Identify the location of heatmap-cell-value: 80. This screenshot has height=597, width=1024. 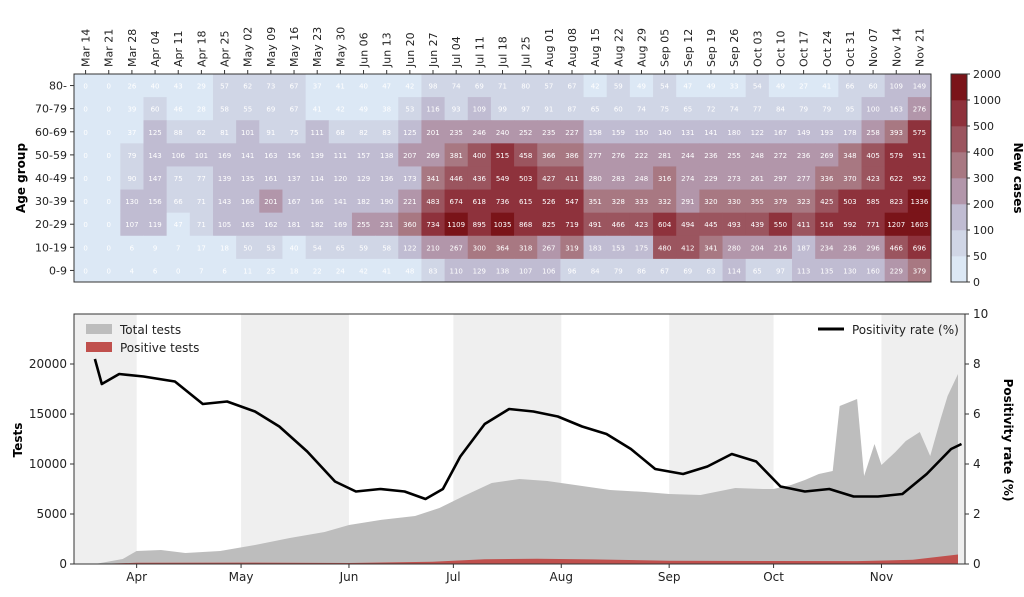
(525, 87).